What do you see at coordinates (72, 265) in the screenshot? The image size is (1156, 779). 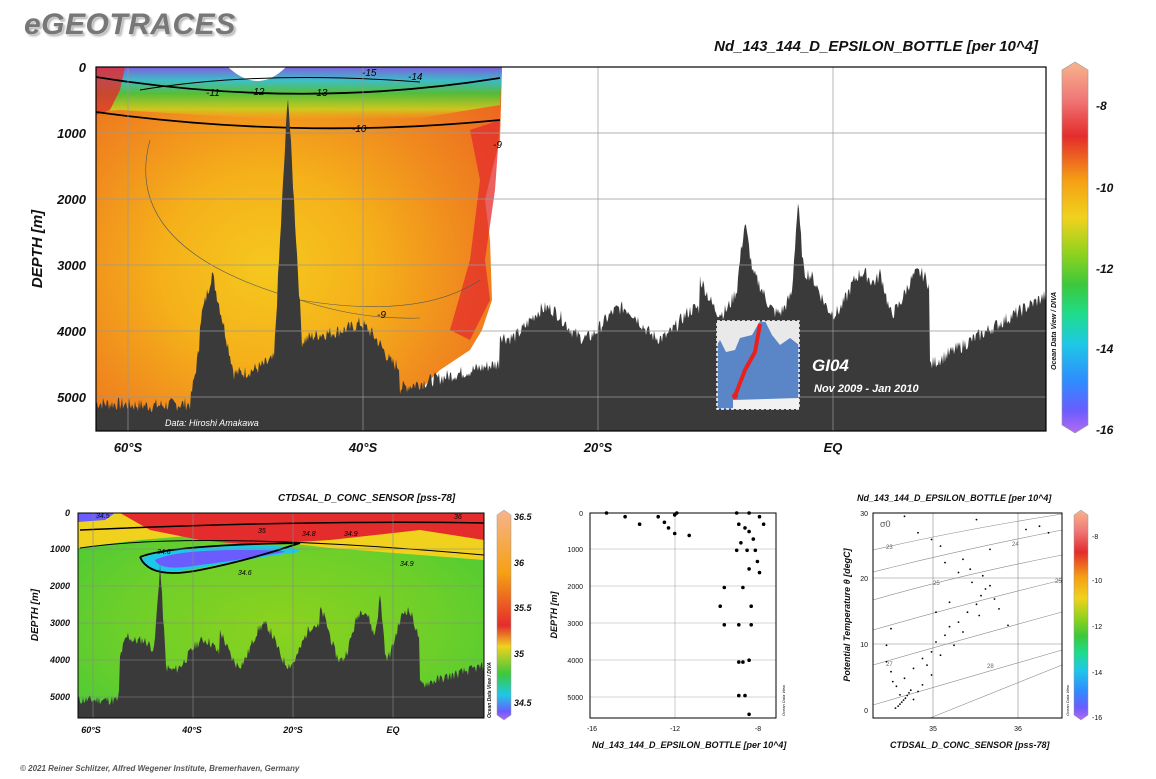 I see `ytick: 3000` at bounding box center [72, 265].